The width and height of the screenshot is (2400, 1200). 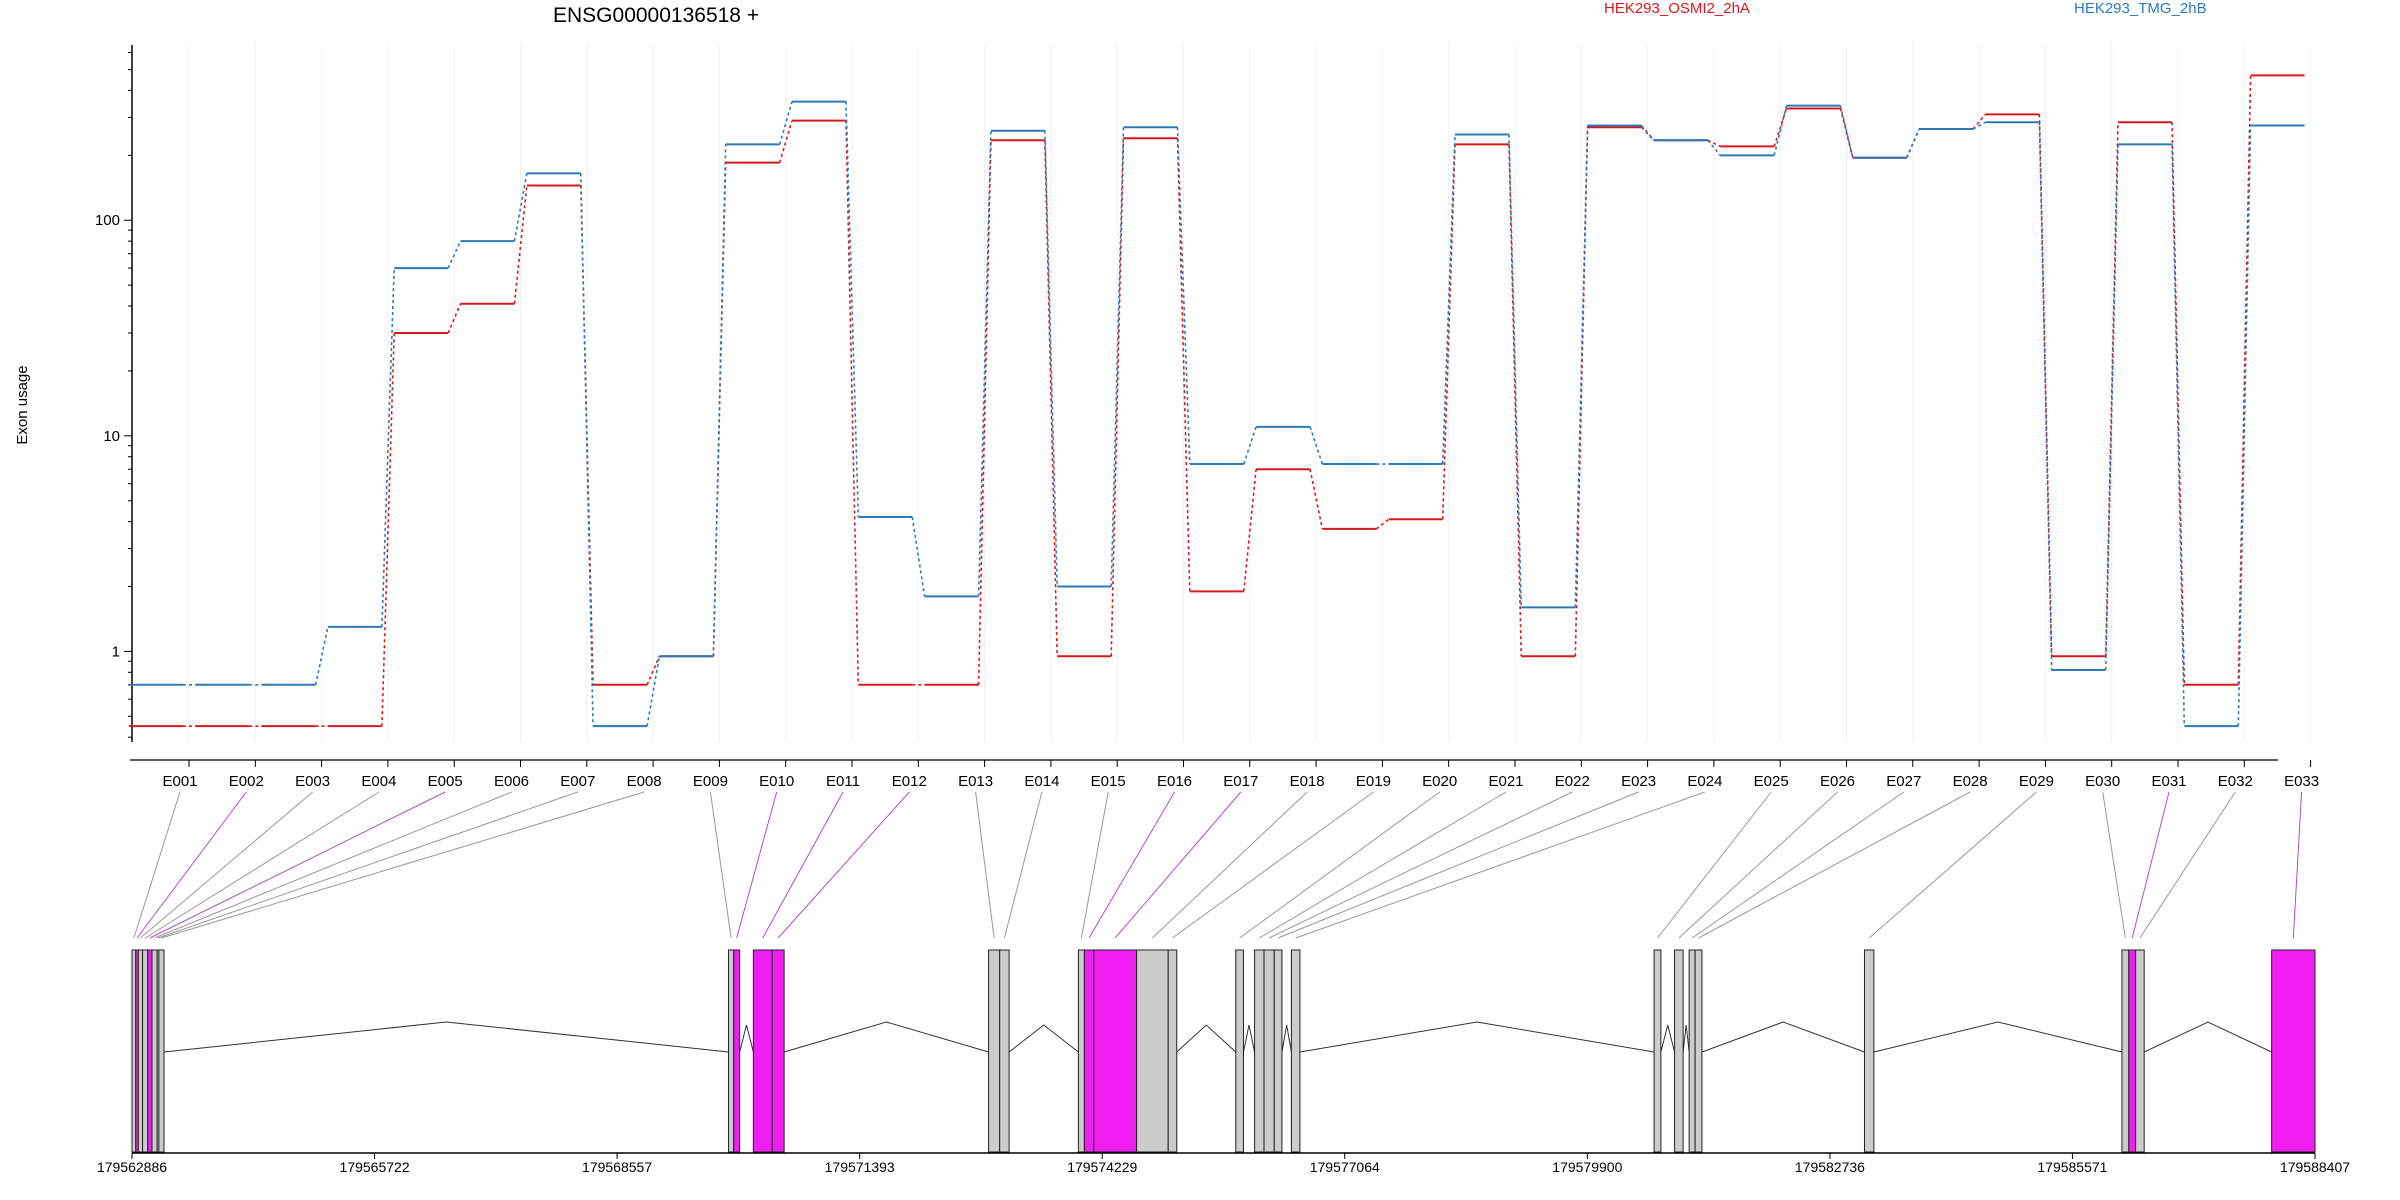 What do you see at coordinates (511, 781) in the screenshot?
I see `x-tick-label: E006` at bounding box center [511, 781].